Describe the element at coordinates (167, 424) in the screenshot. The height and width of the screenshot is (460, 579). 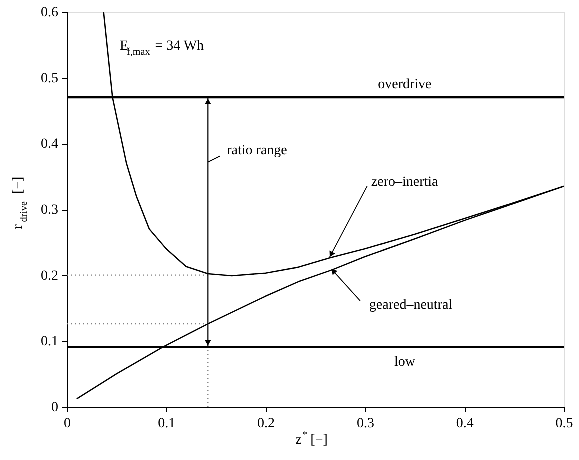
I see `x-tick-label: 0.1` at that location.